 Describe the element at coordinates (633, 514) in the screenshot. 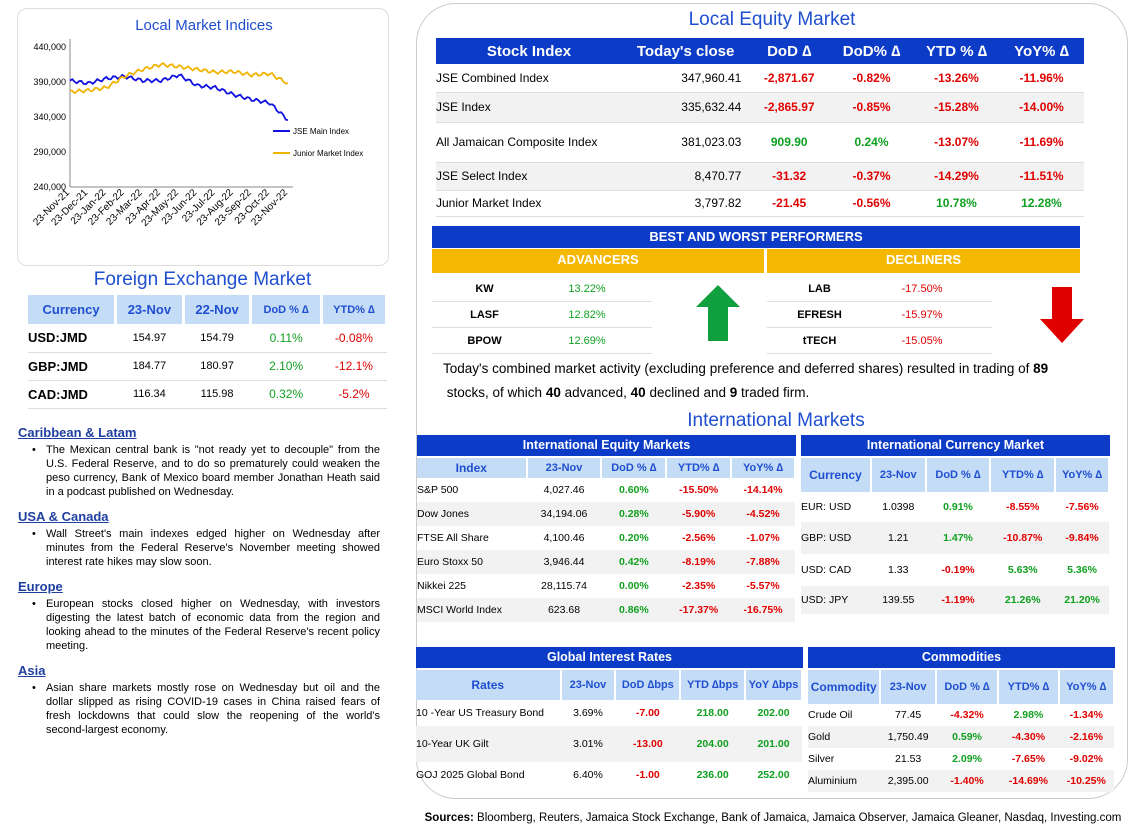

I see `ieq-cell: 0.28%` at that location.